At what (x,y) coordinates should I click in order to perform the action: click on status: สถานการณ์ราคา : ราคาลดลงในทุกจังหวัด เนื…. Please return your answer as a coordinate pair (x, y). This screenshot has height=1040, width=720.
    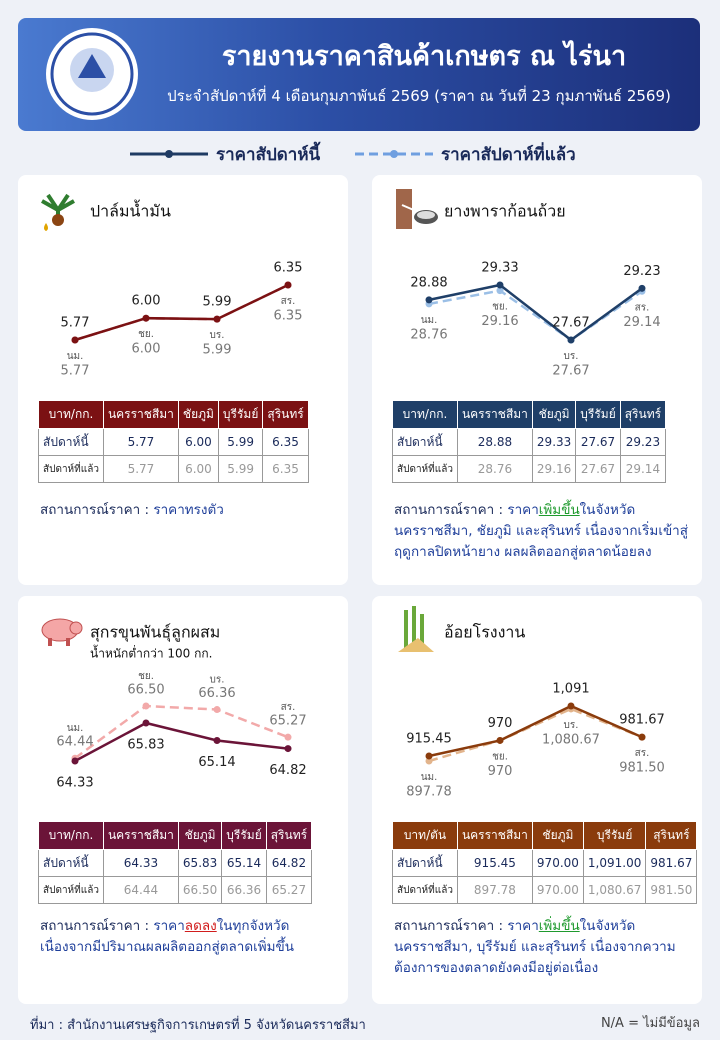
    Looking at the image, I should click on (187, 937).